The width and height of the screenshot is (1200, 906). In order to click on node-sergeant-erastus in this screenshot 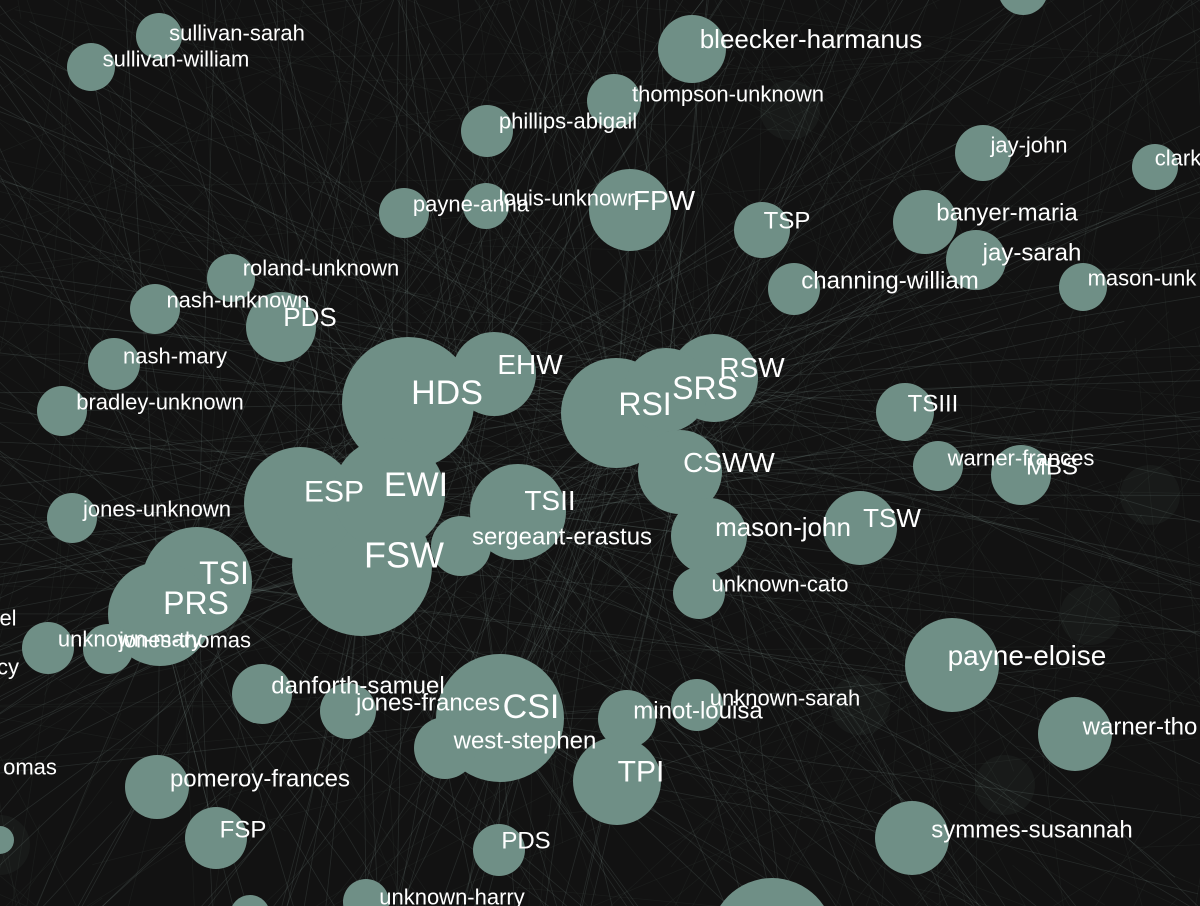, I will do `click(461, 546)`.